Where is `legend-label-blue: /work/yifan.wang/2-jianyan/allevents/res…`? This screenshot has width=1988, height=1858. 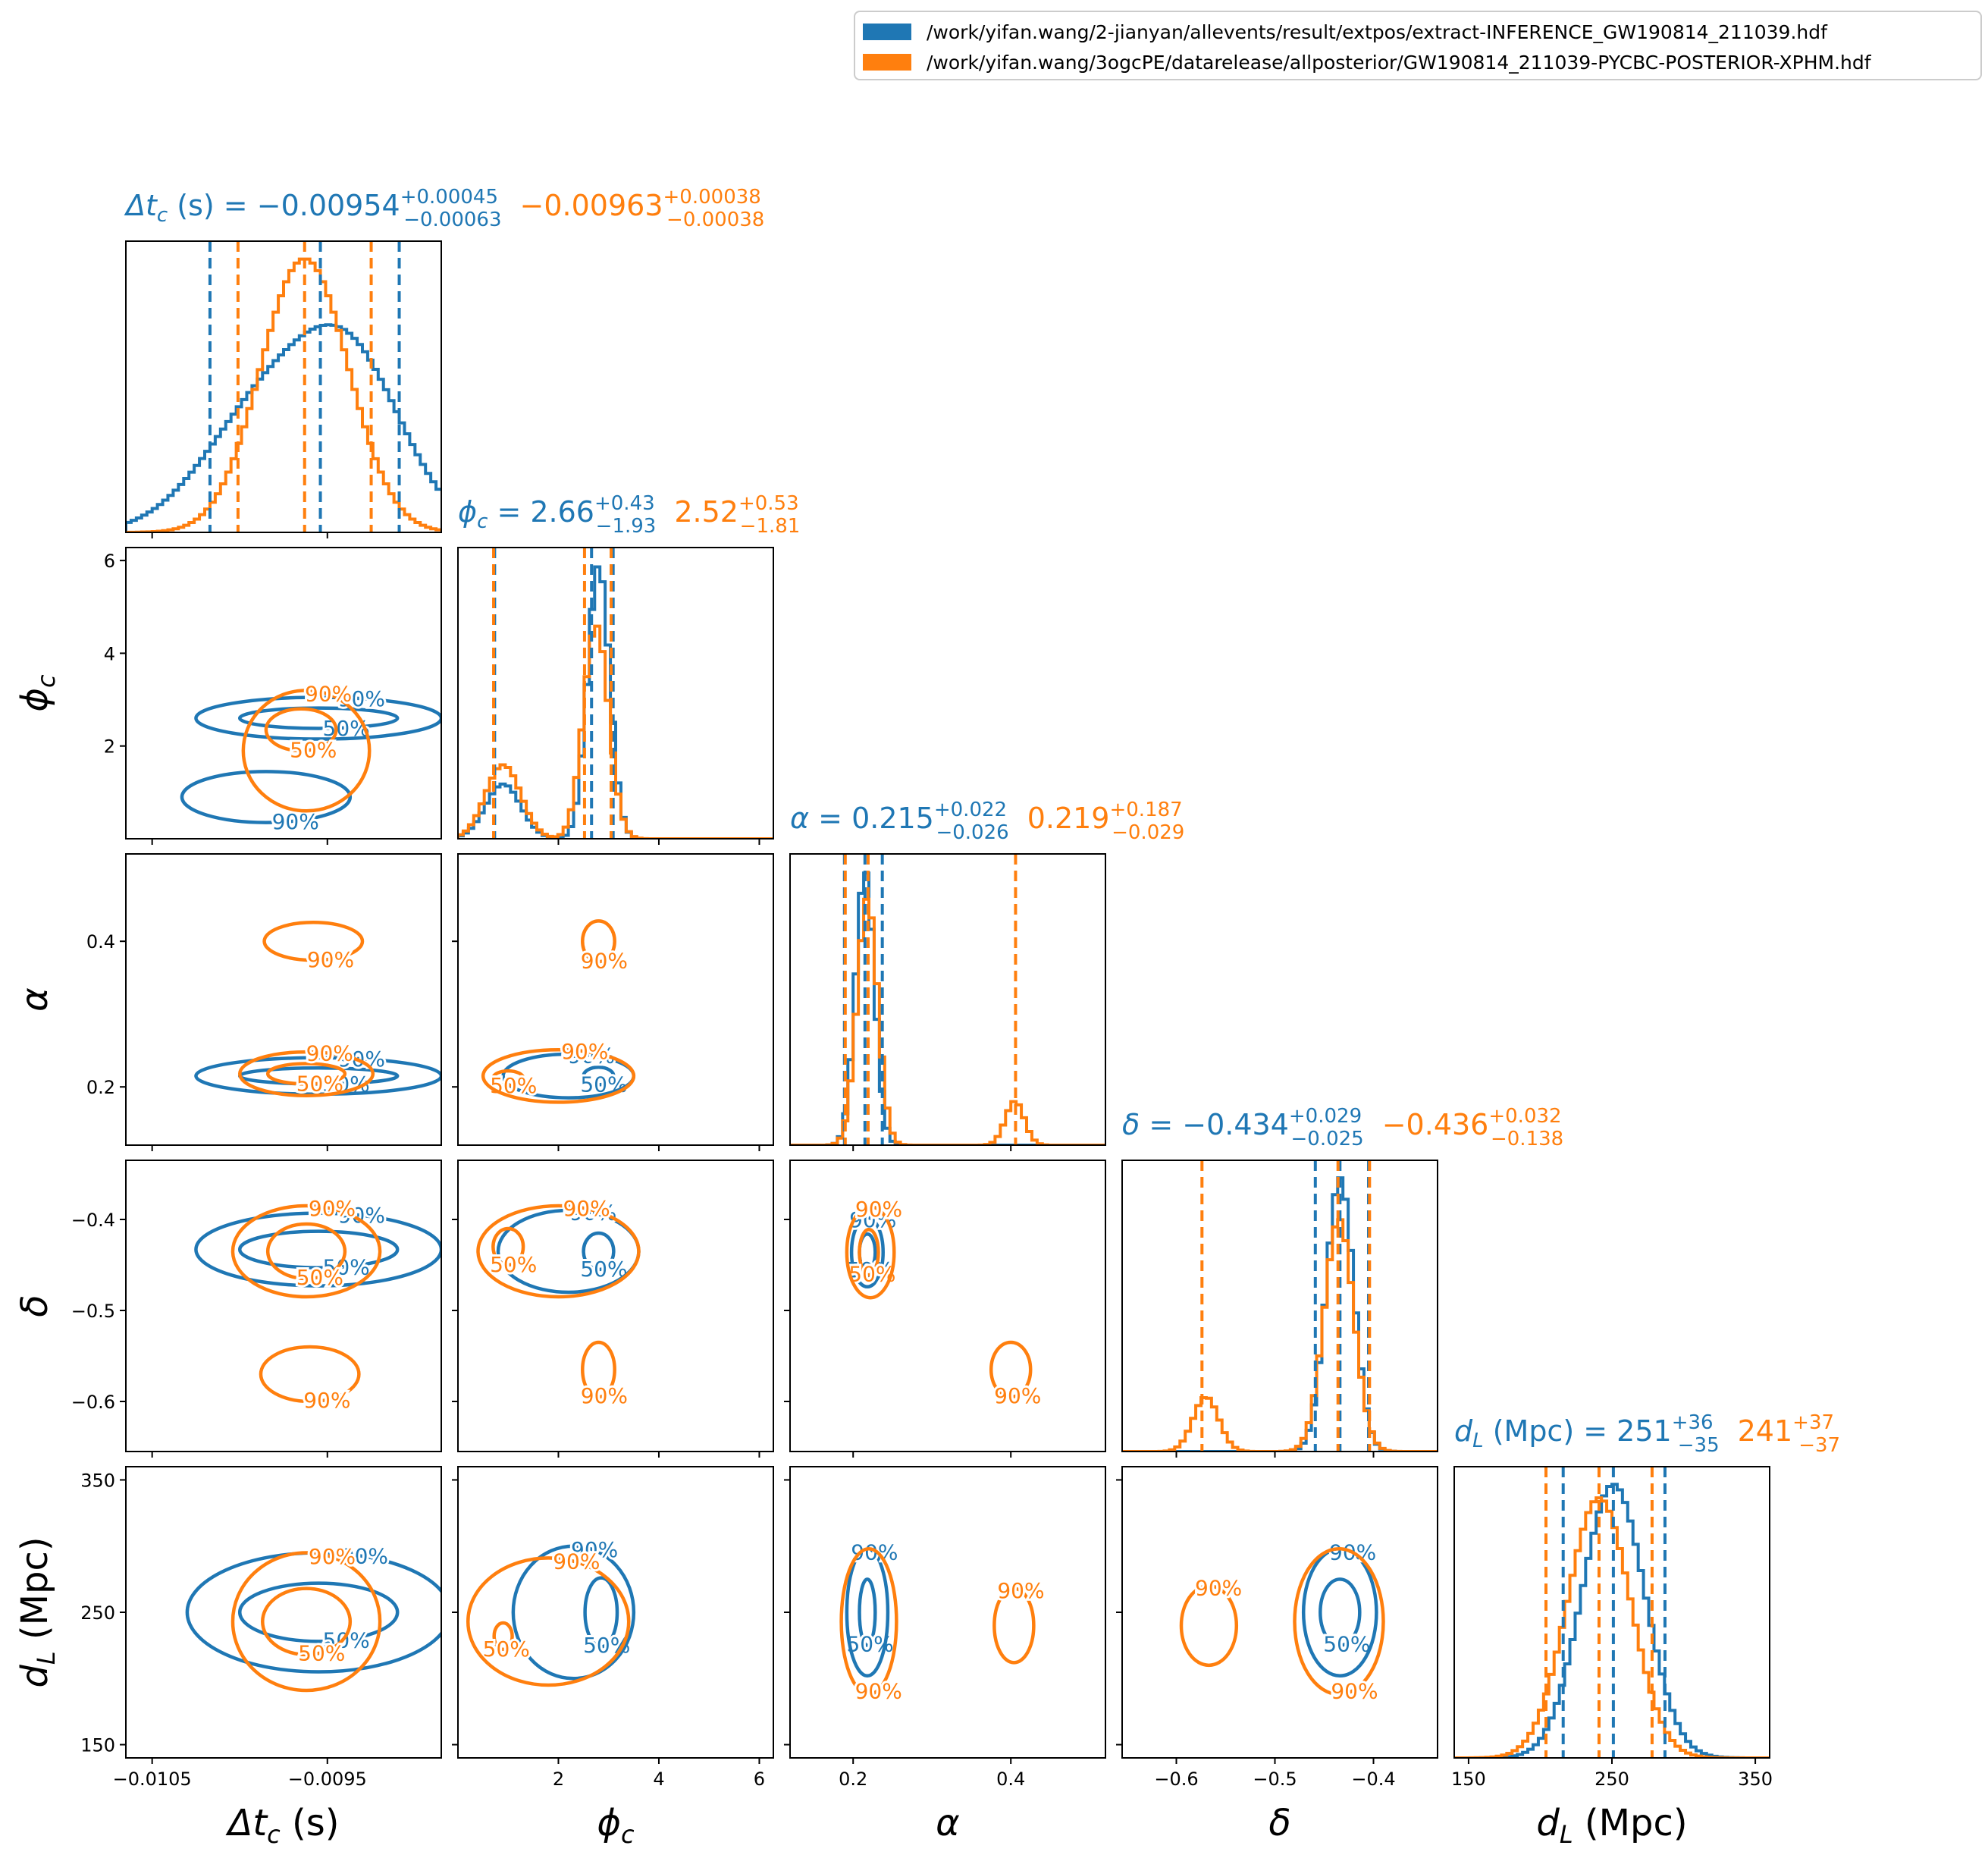
legend-label-blue: /work/yifan.wang/2-jianyan/allevents/res… is located at coordinates (1377, 31).